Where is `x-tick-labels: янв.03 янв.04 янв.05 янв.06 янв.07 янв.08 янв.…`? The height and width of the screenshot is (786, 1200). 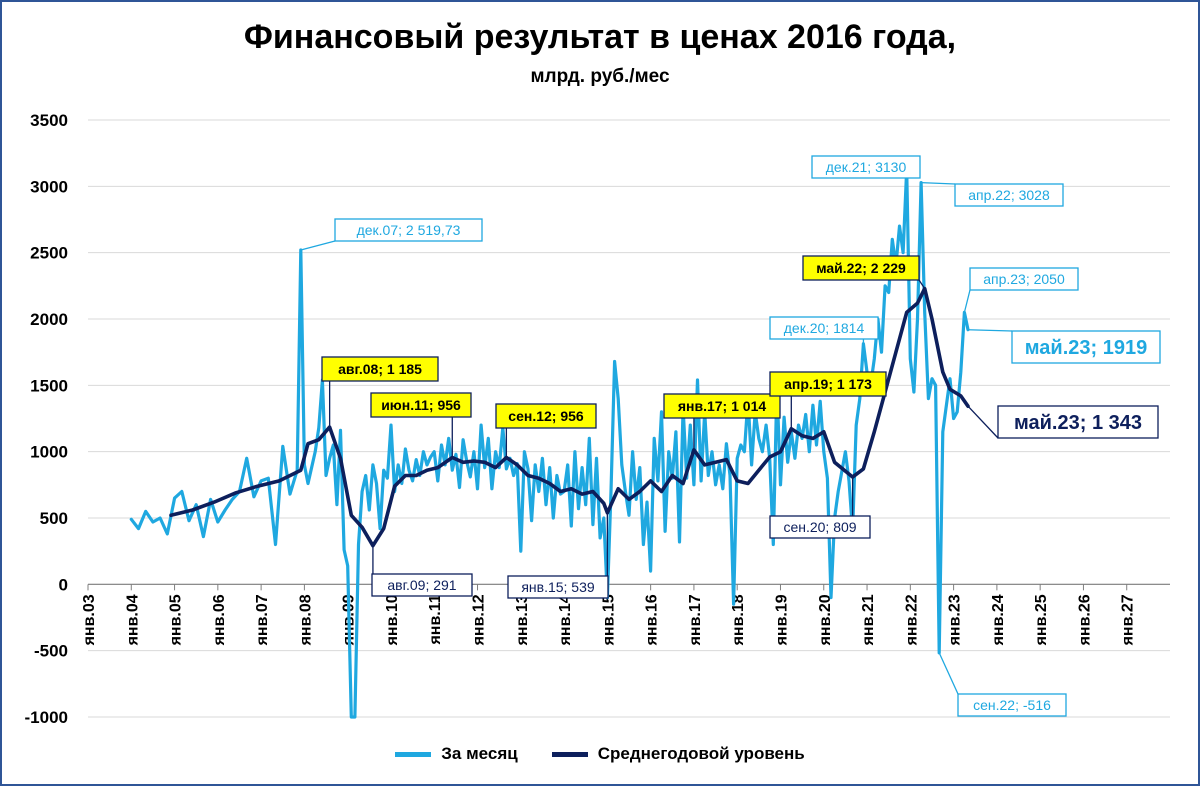
x-tick-labels: янв.03 янв.04 янв.05 янв.06 янв.07 янв.08 янв.… is located at coordinates (609, 620).